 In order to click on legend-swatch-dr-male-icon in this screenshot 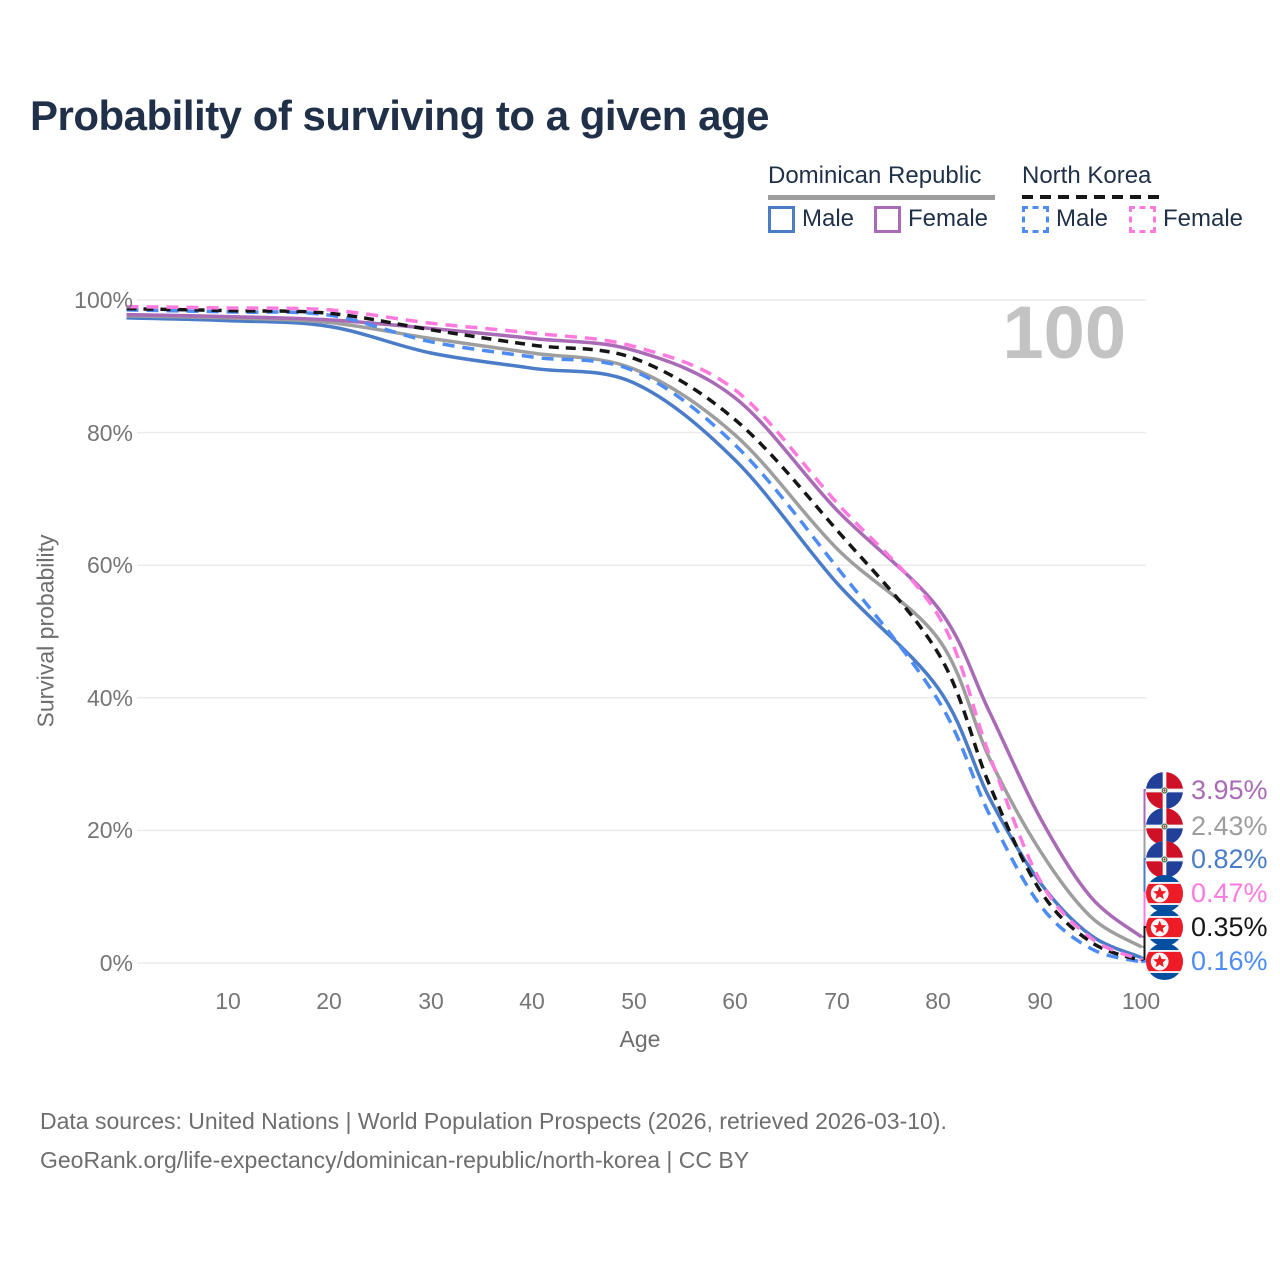, I will do `click(781, 219)`.